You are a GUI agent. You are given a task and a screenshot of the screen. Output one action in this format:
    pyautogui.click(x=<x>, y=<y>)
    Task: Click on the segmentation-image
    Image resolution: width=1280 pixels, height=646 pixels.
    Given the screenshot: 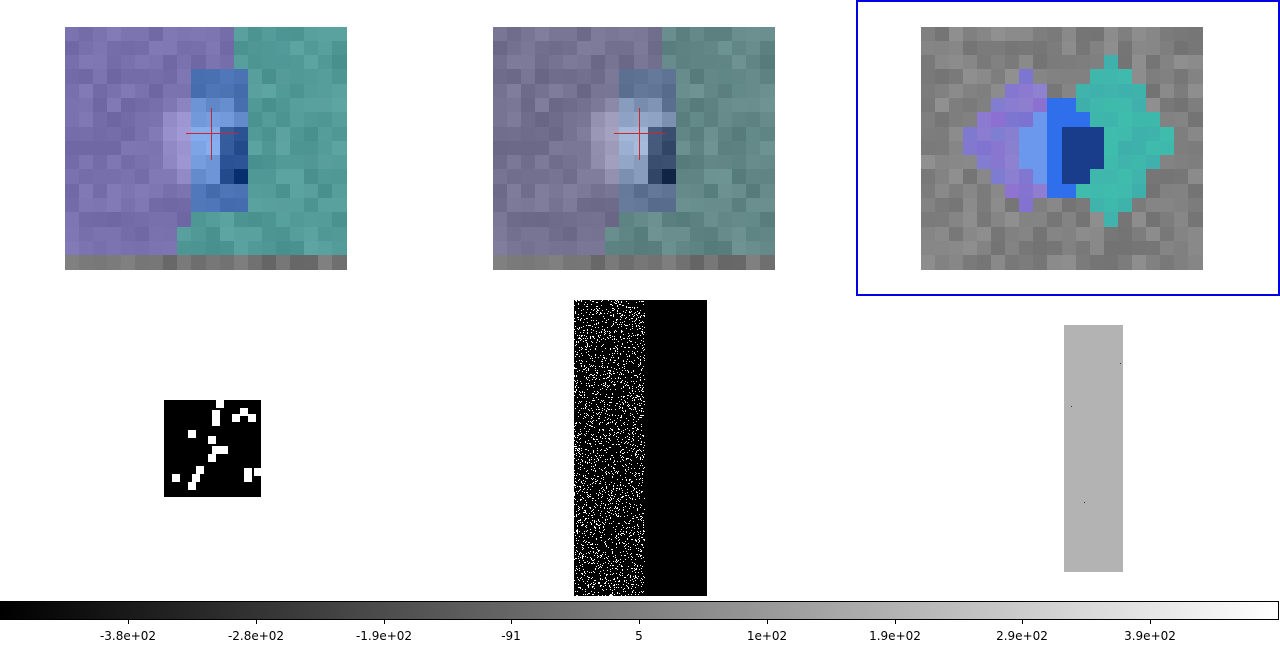 What is the action you would take?
    pyautogui.click(x=1062, y=148)
    